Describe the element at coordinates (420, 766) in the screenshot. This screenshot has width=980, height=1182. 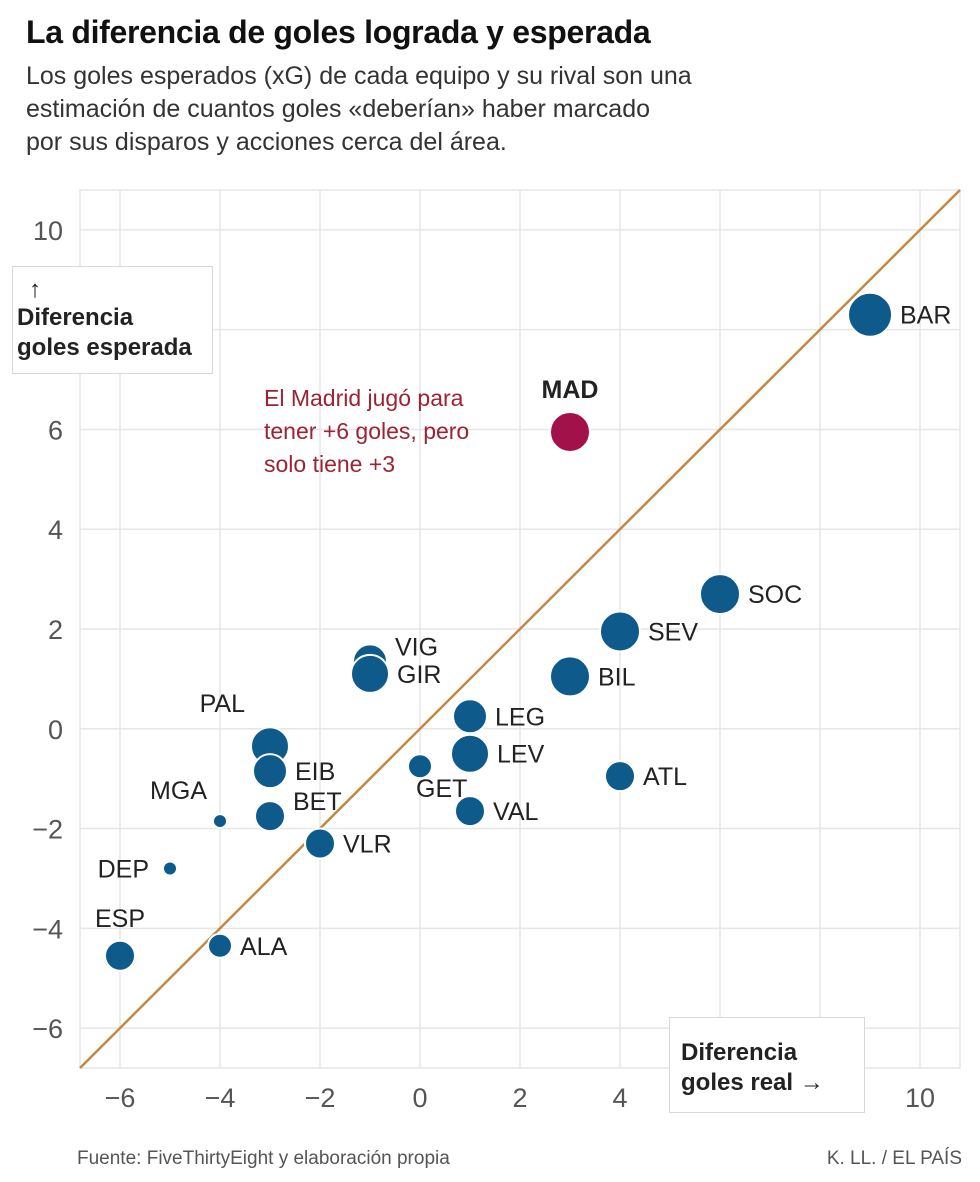
I see `point-get` at that location.